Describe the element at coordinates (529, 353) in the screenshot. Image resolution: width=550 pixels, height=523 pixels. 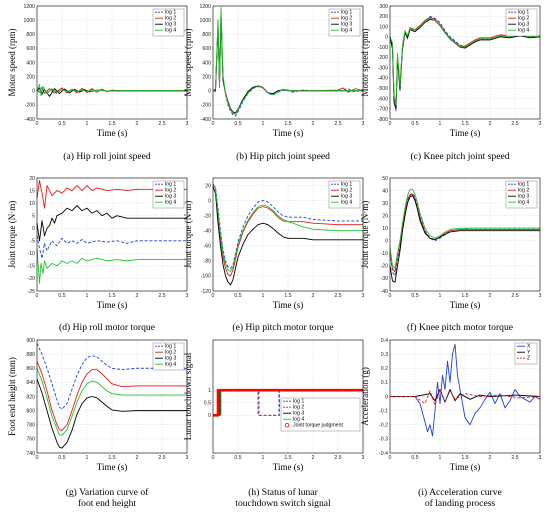
I see `legend-label: Y` at that location.